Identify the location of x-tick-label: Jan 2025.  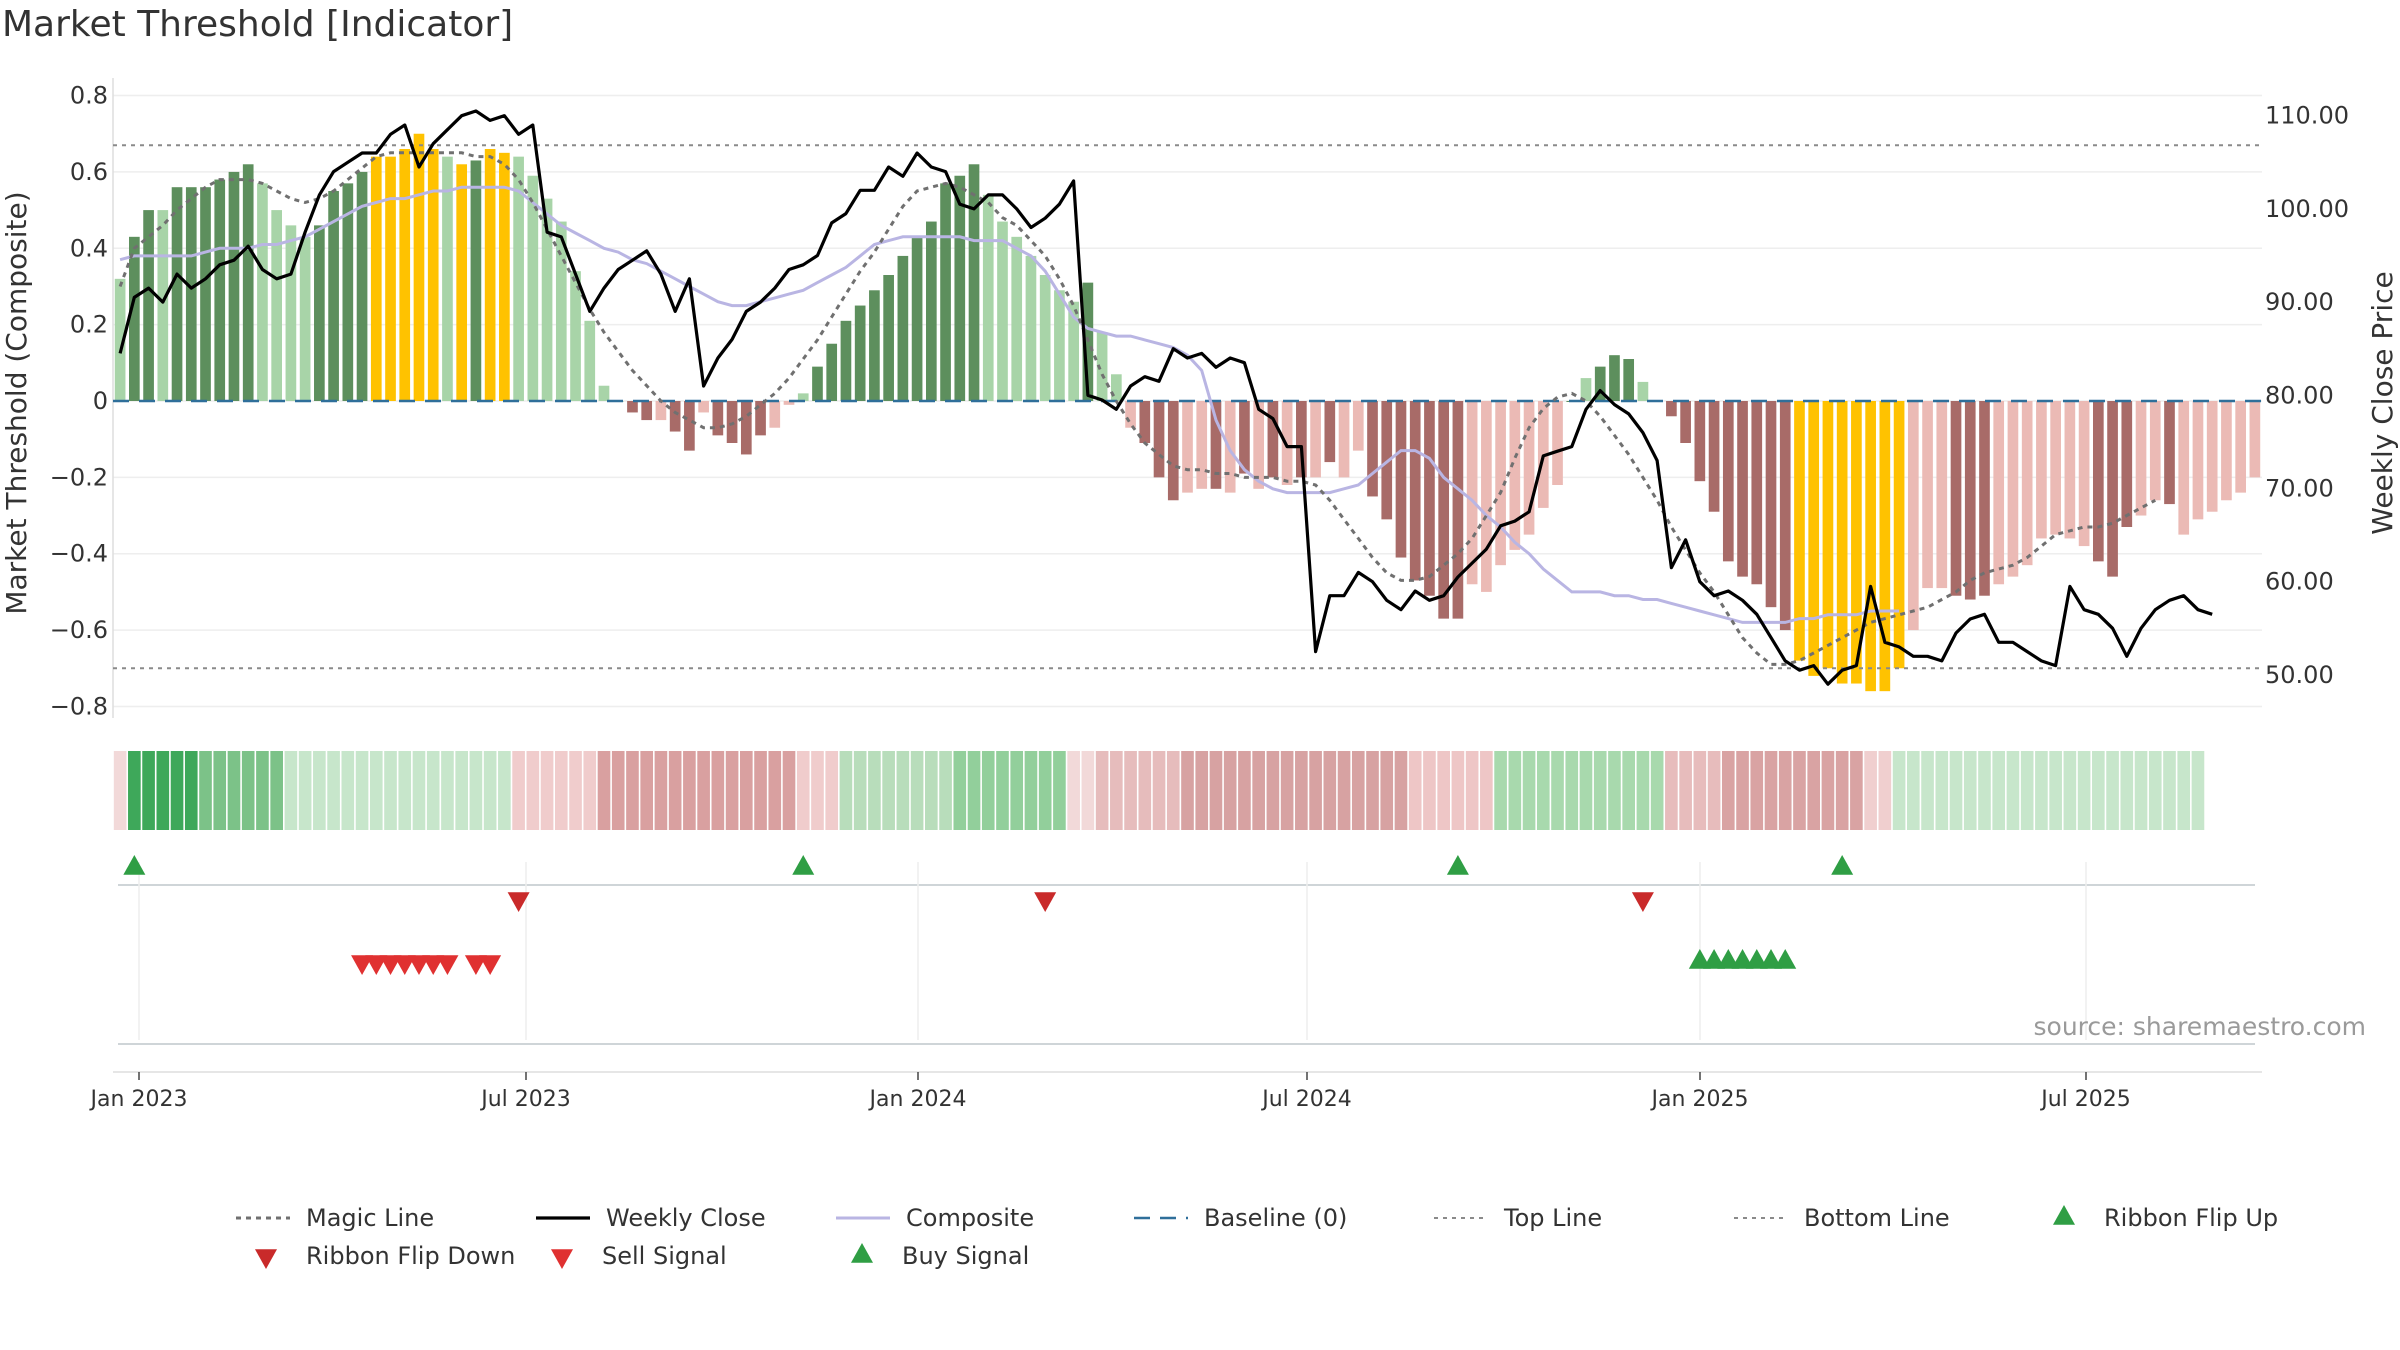
(1699, 1099).